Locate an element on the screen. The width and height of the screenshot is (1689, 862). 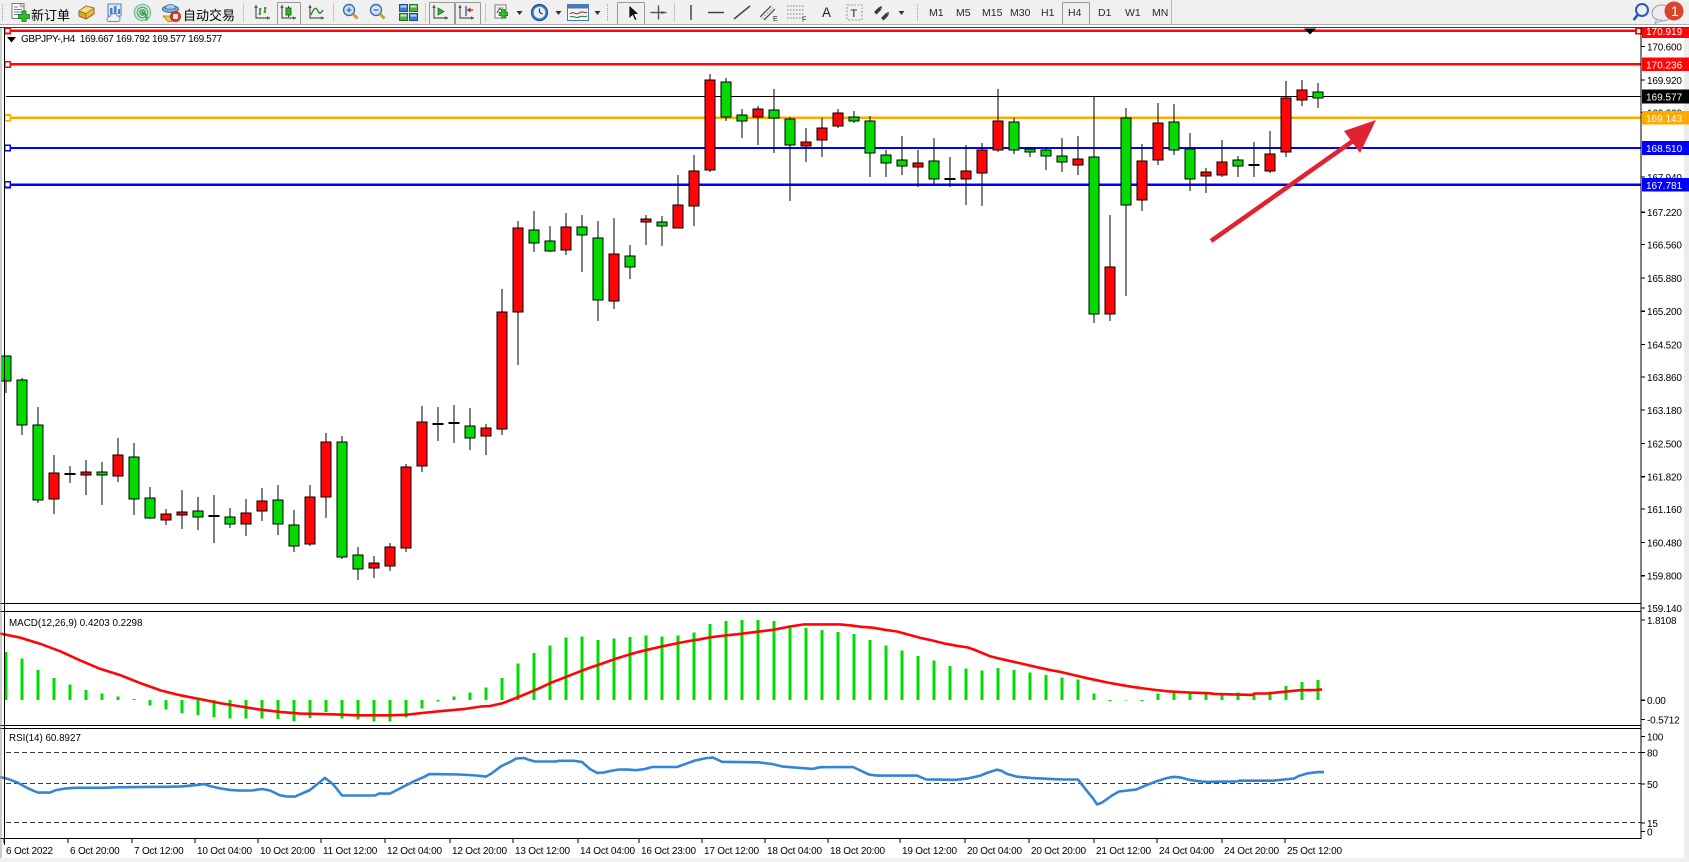
svg-text: 159.140 is located at coordinates (1664, 609).